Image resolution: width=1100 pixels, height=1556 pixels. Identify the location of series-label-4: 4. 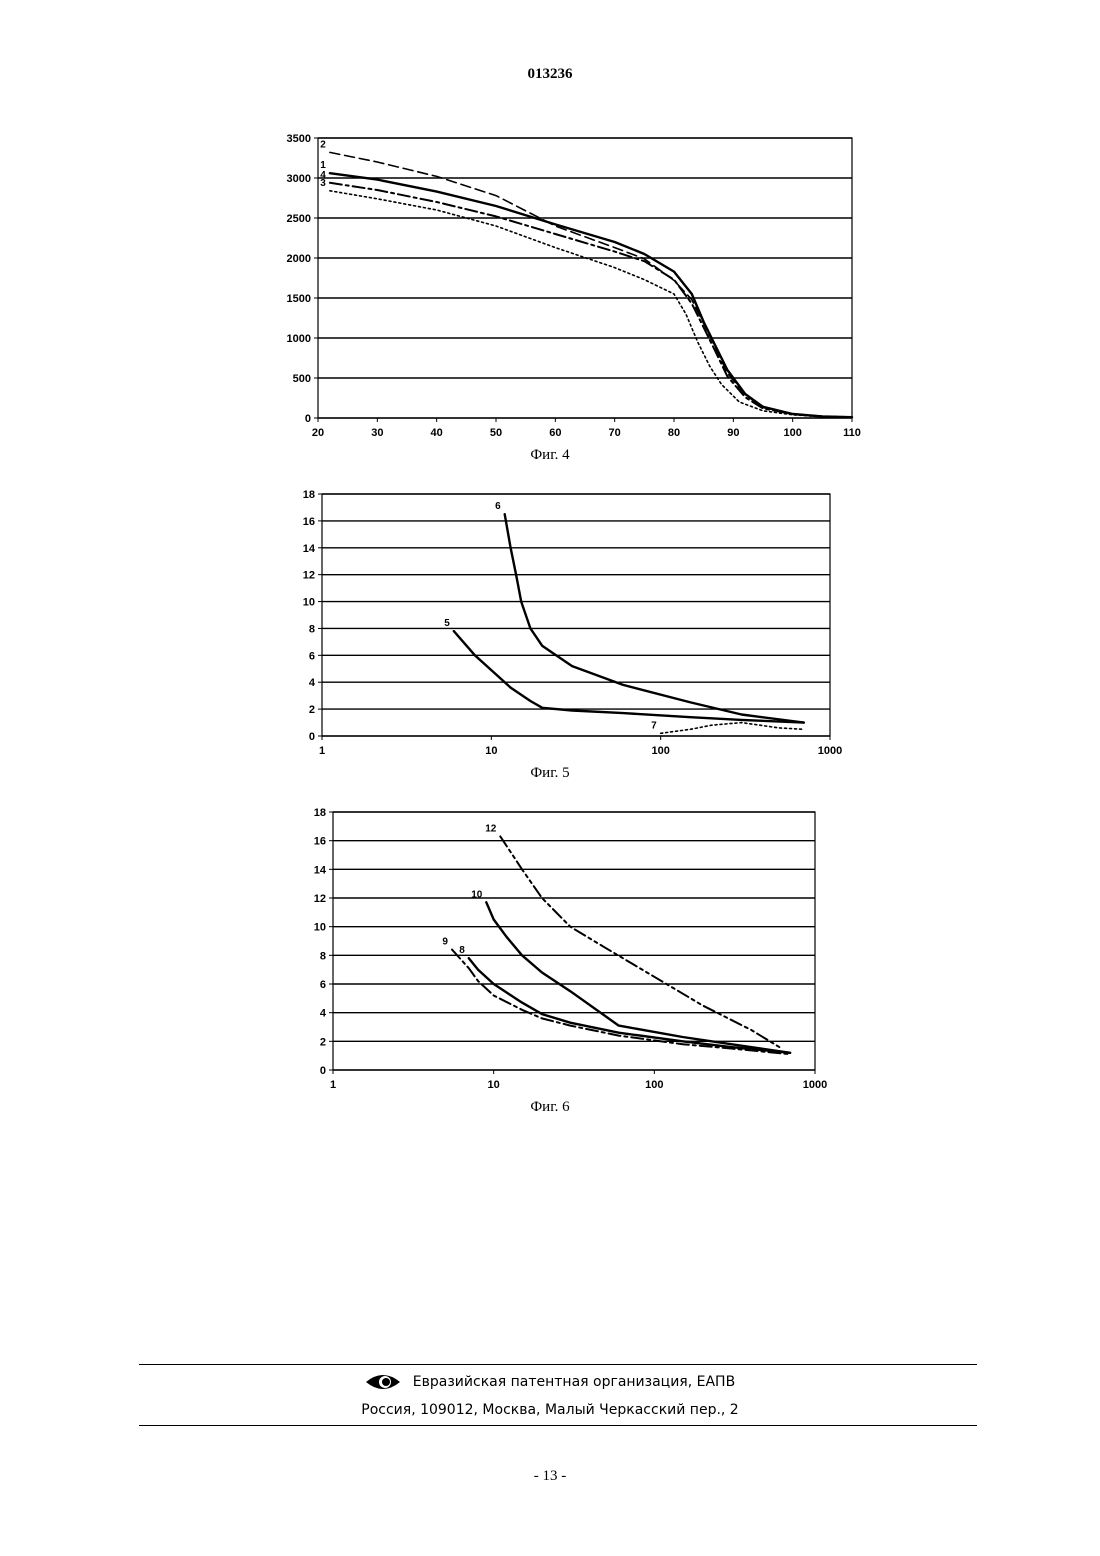
(323, 175).